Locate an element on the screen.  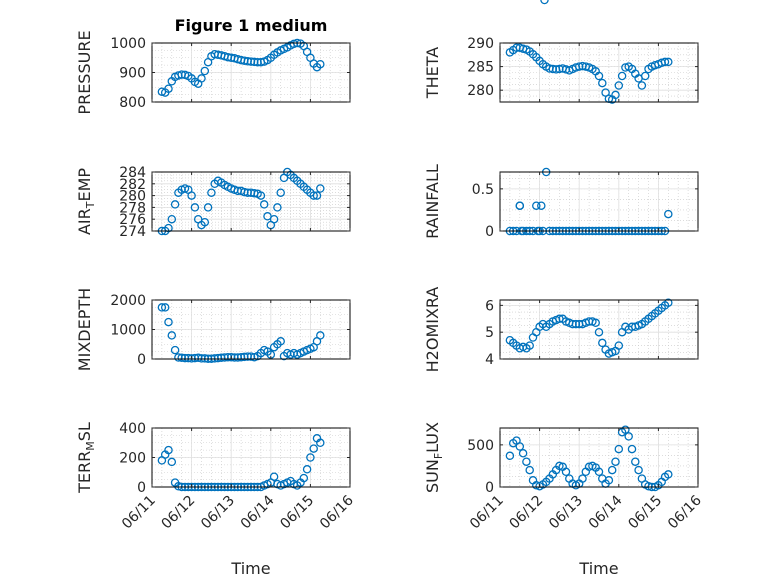
y-tick-label: 400 is located at coordinates (132, 429).